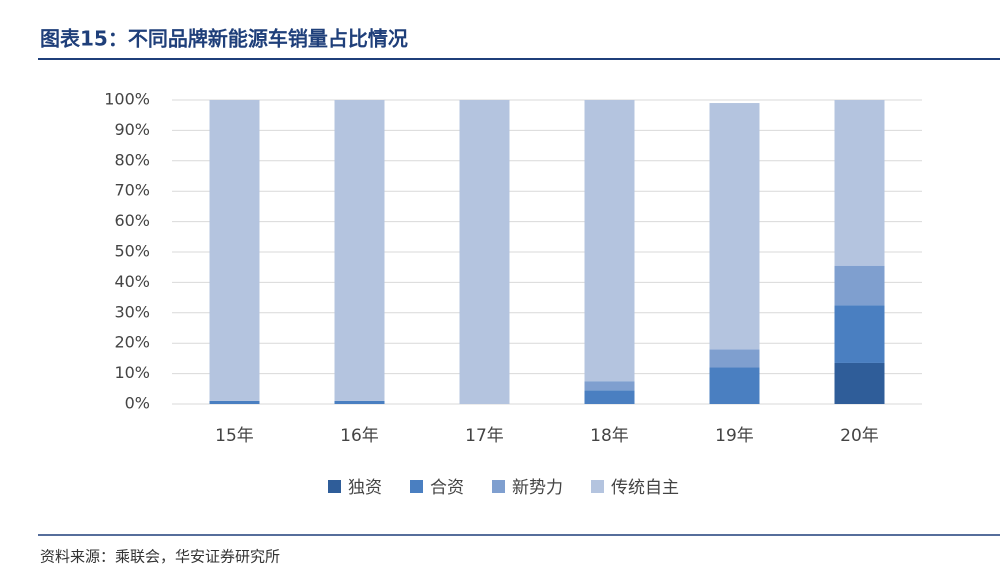 The image size is (1000, 583). I want to click on x-tick-label: 18年, so click(609, 436).